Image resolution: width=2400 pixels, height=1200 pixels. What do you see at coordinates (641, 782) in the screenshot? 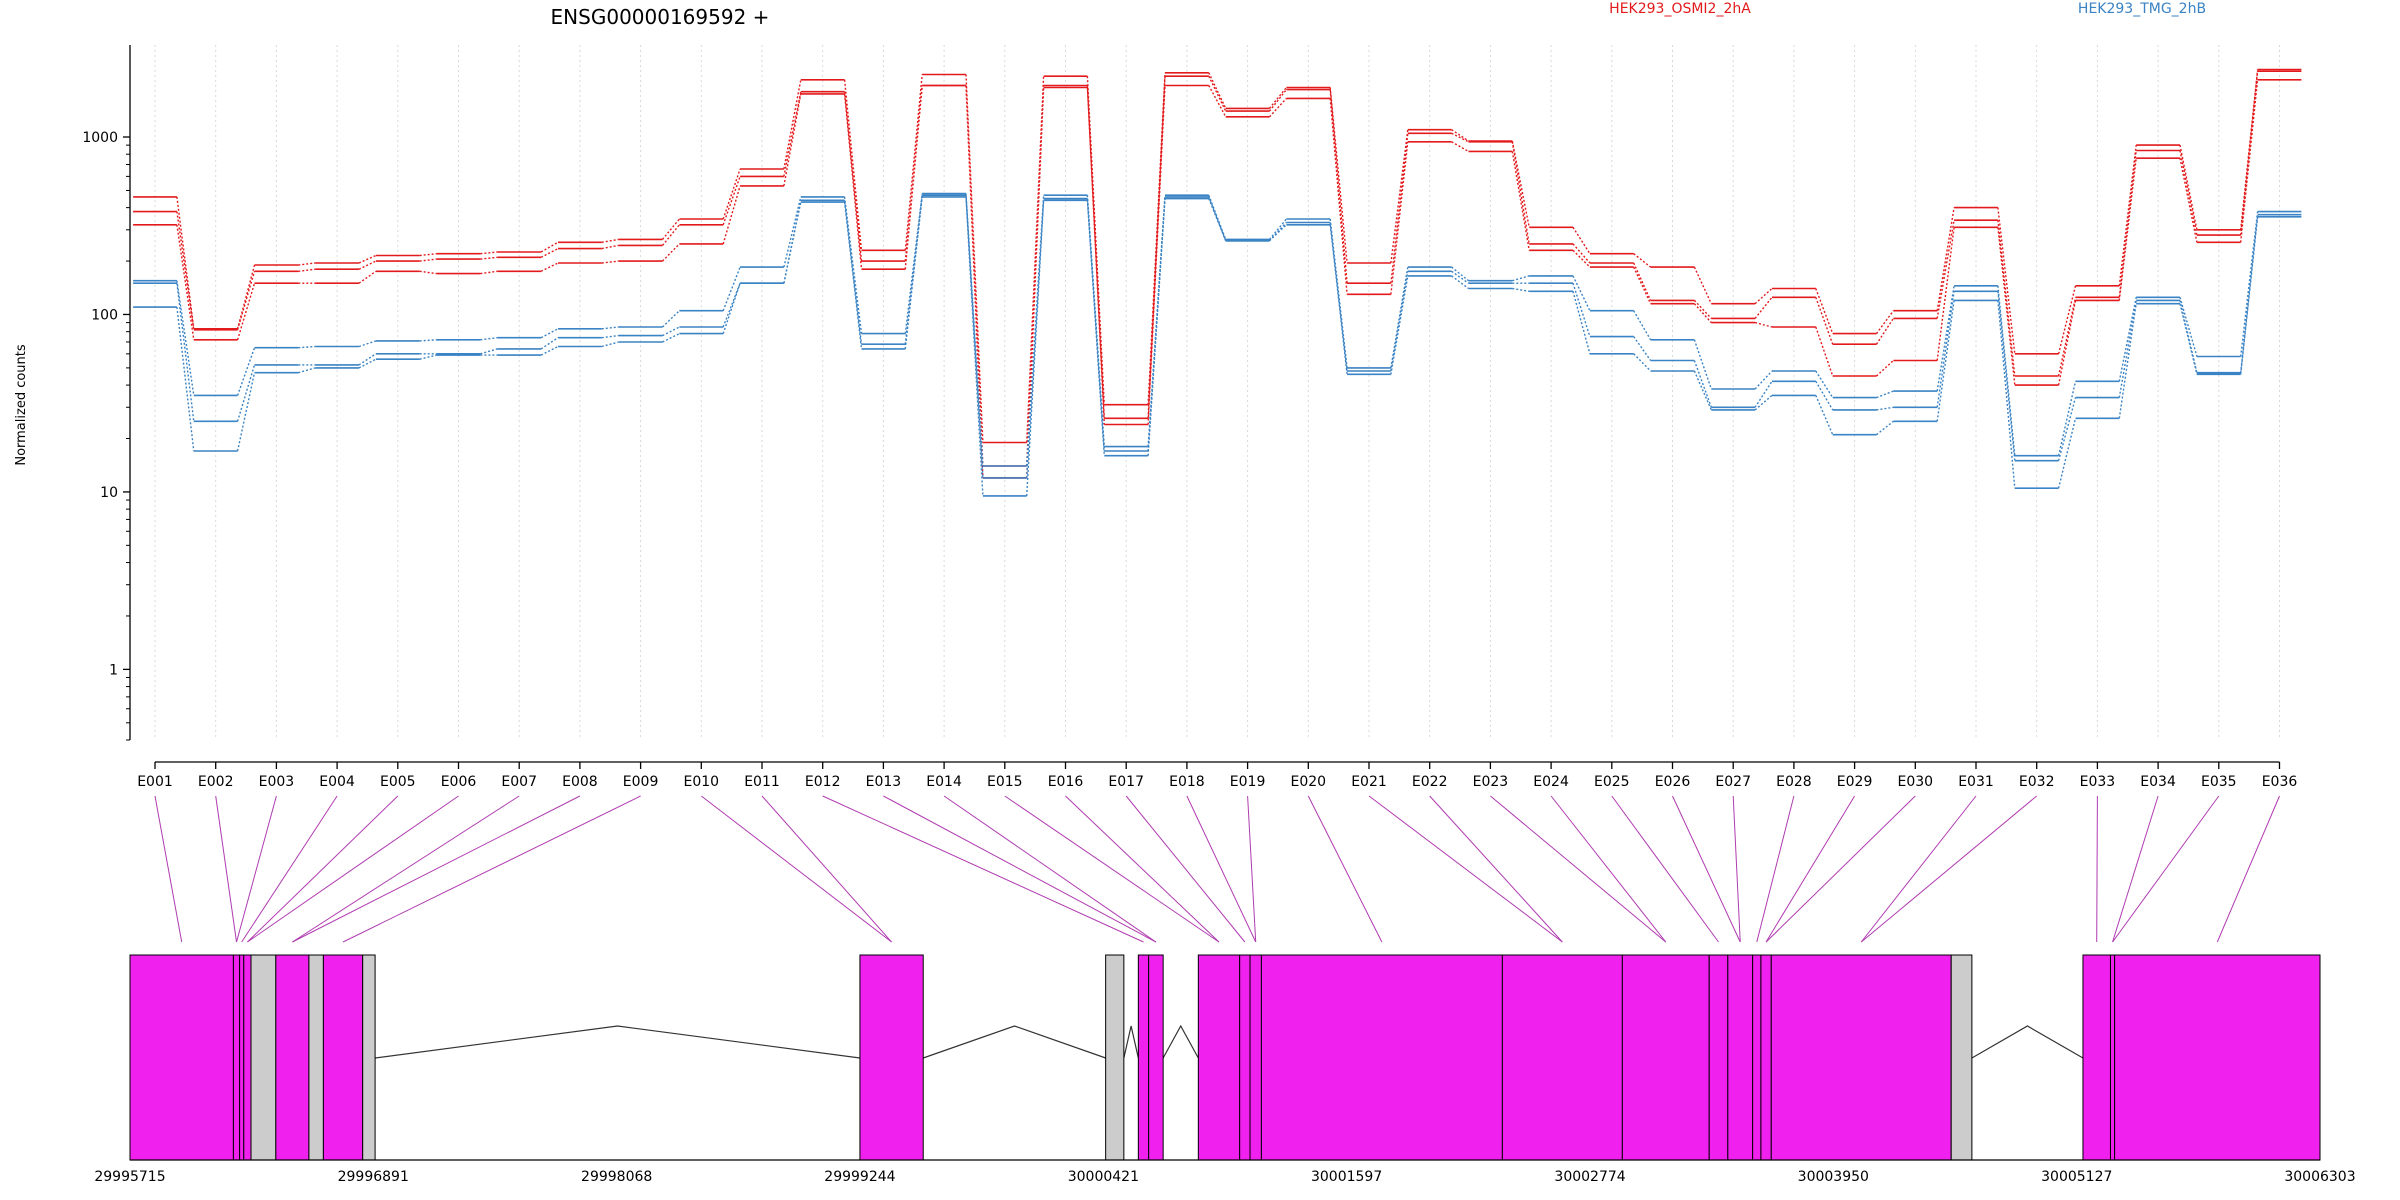
I see `x-tick-label: E009` at bounding box center [641, 782].